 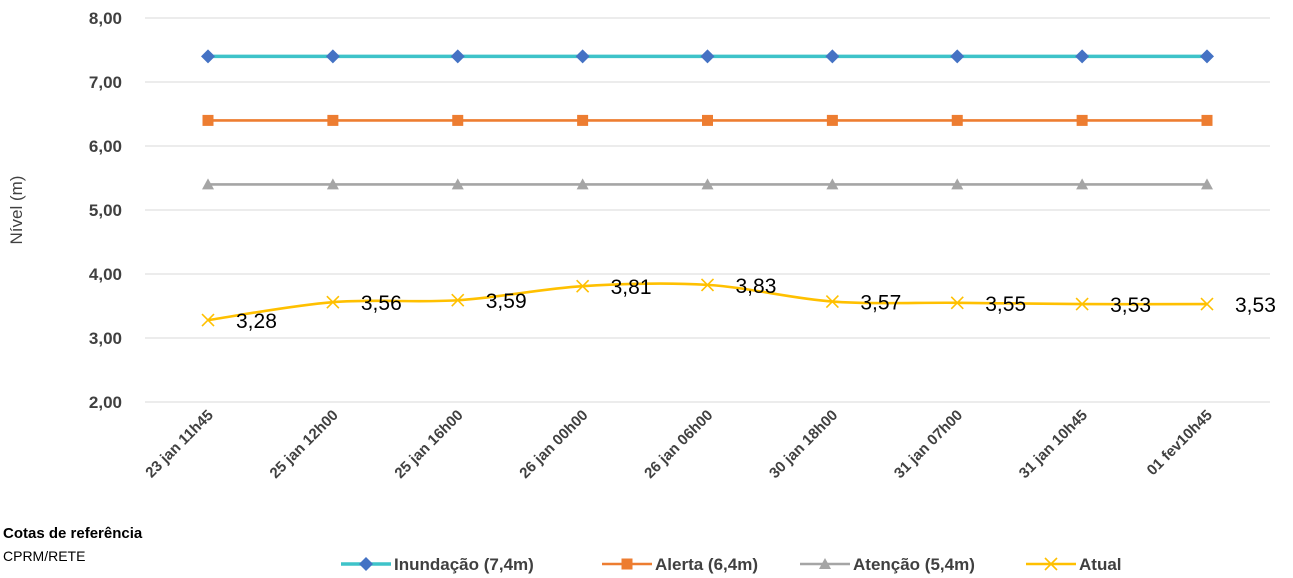 What do you see at coordinates (44, 556) in the screenshot?
I see `reference-source: CPRM/RETE` at bounding box center [44, 556].